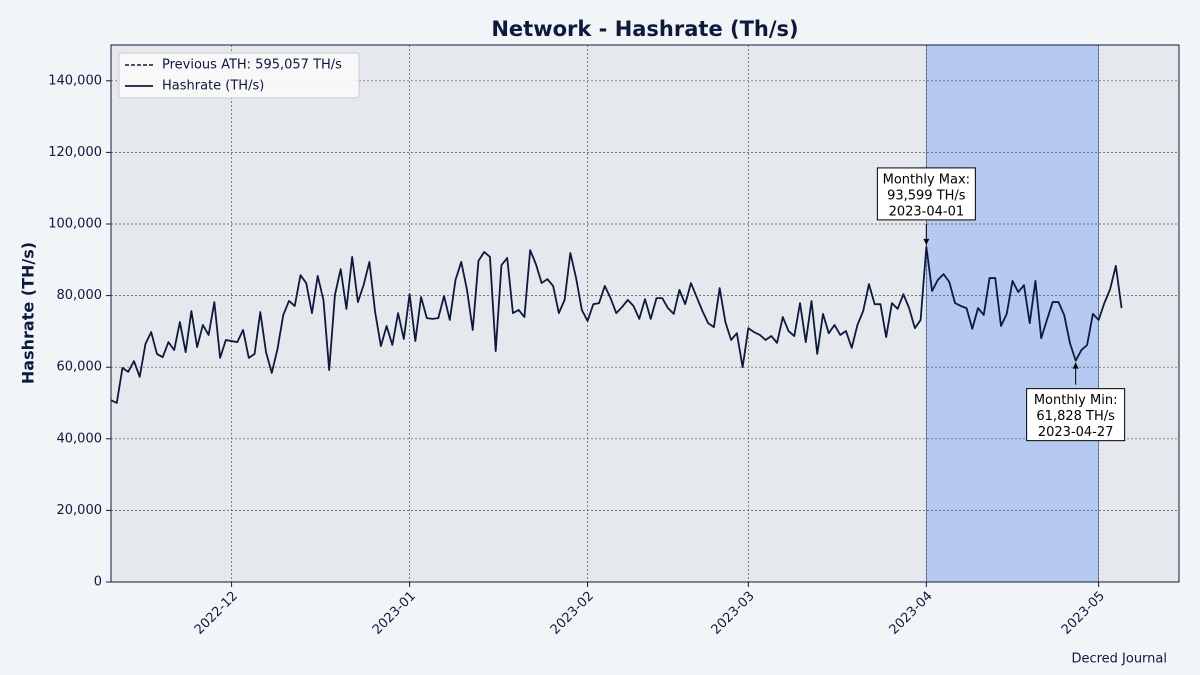 The height and width of the screenshot is (675, 1200). What do you see at coordinates (927, 211) in the screenshot?
I see `annotation-text: 2023-04-01` at bounding box center [927, 211].